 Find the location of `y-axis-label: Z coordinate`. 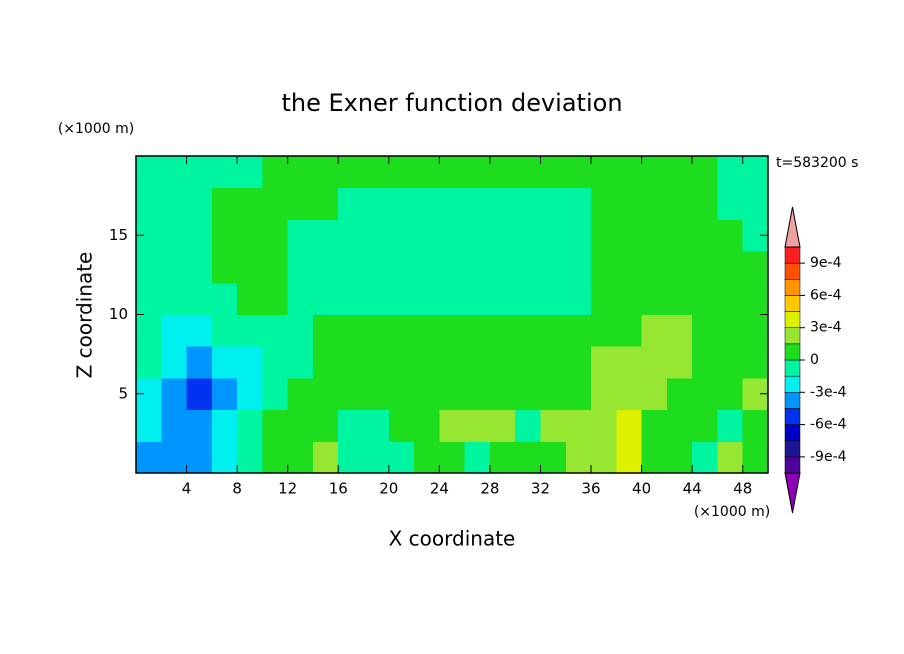

y-axis-label: Z coordinate is located at coordinates (85, 315).